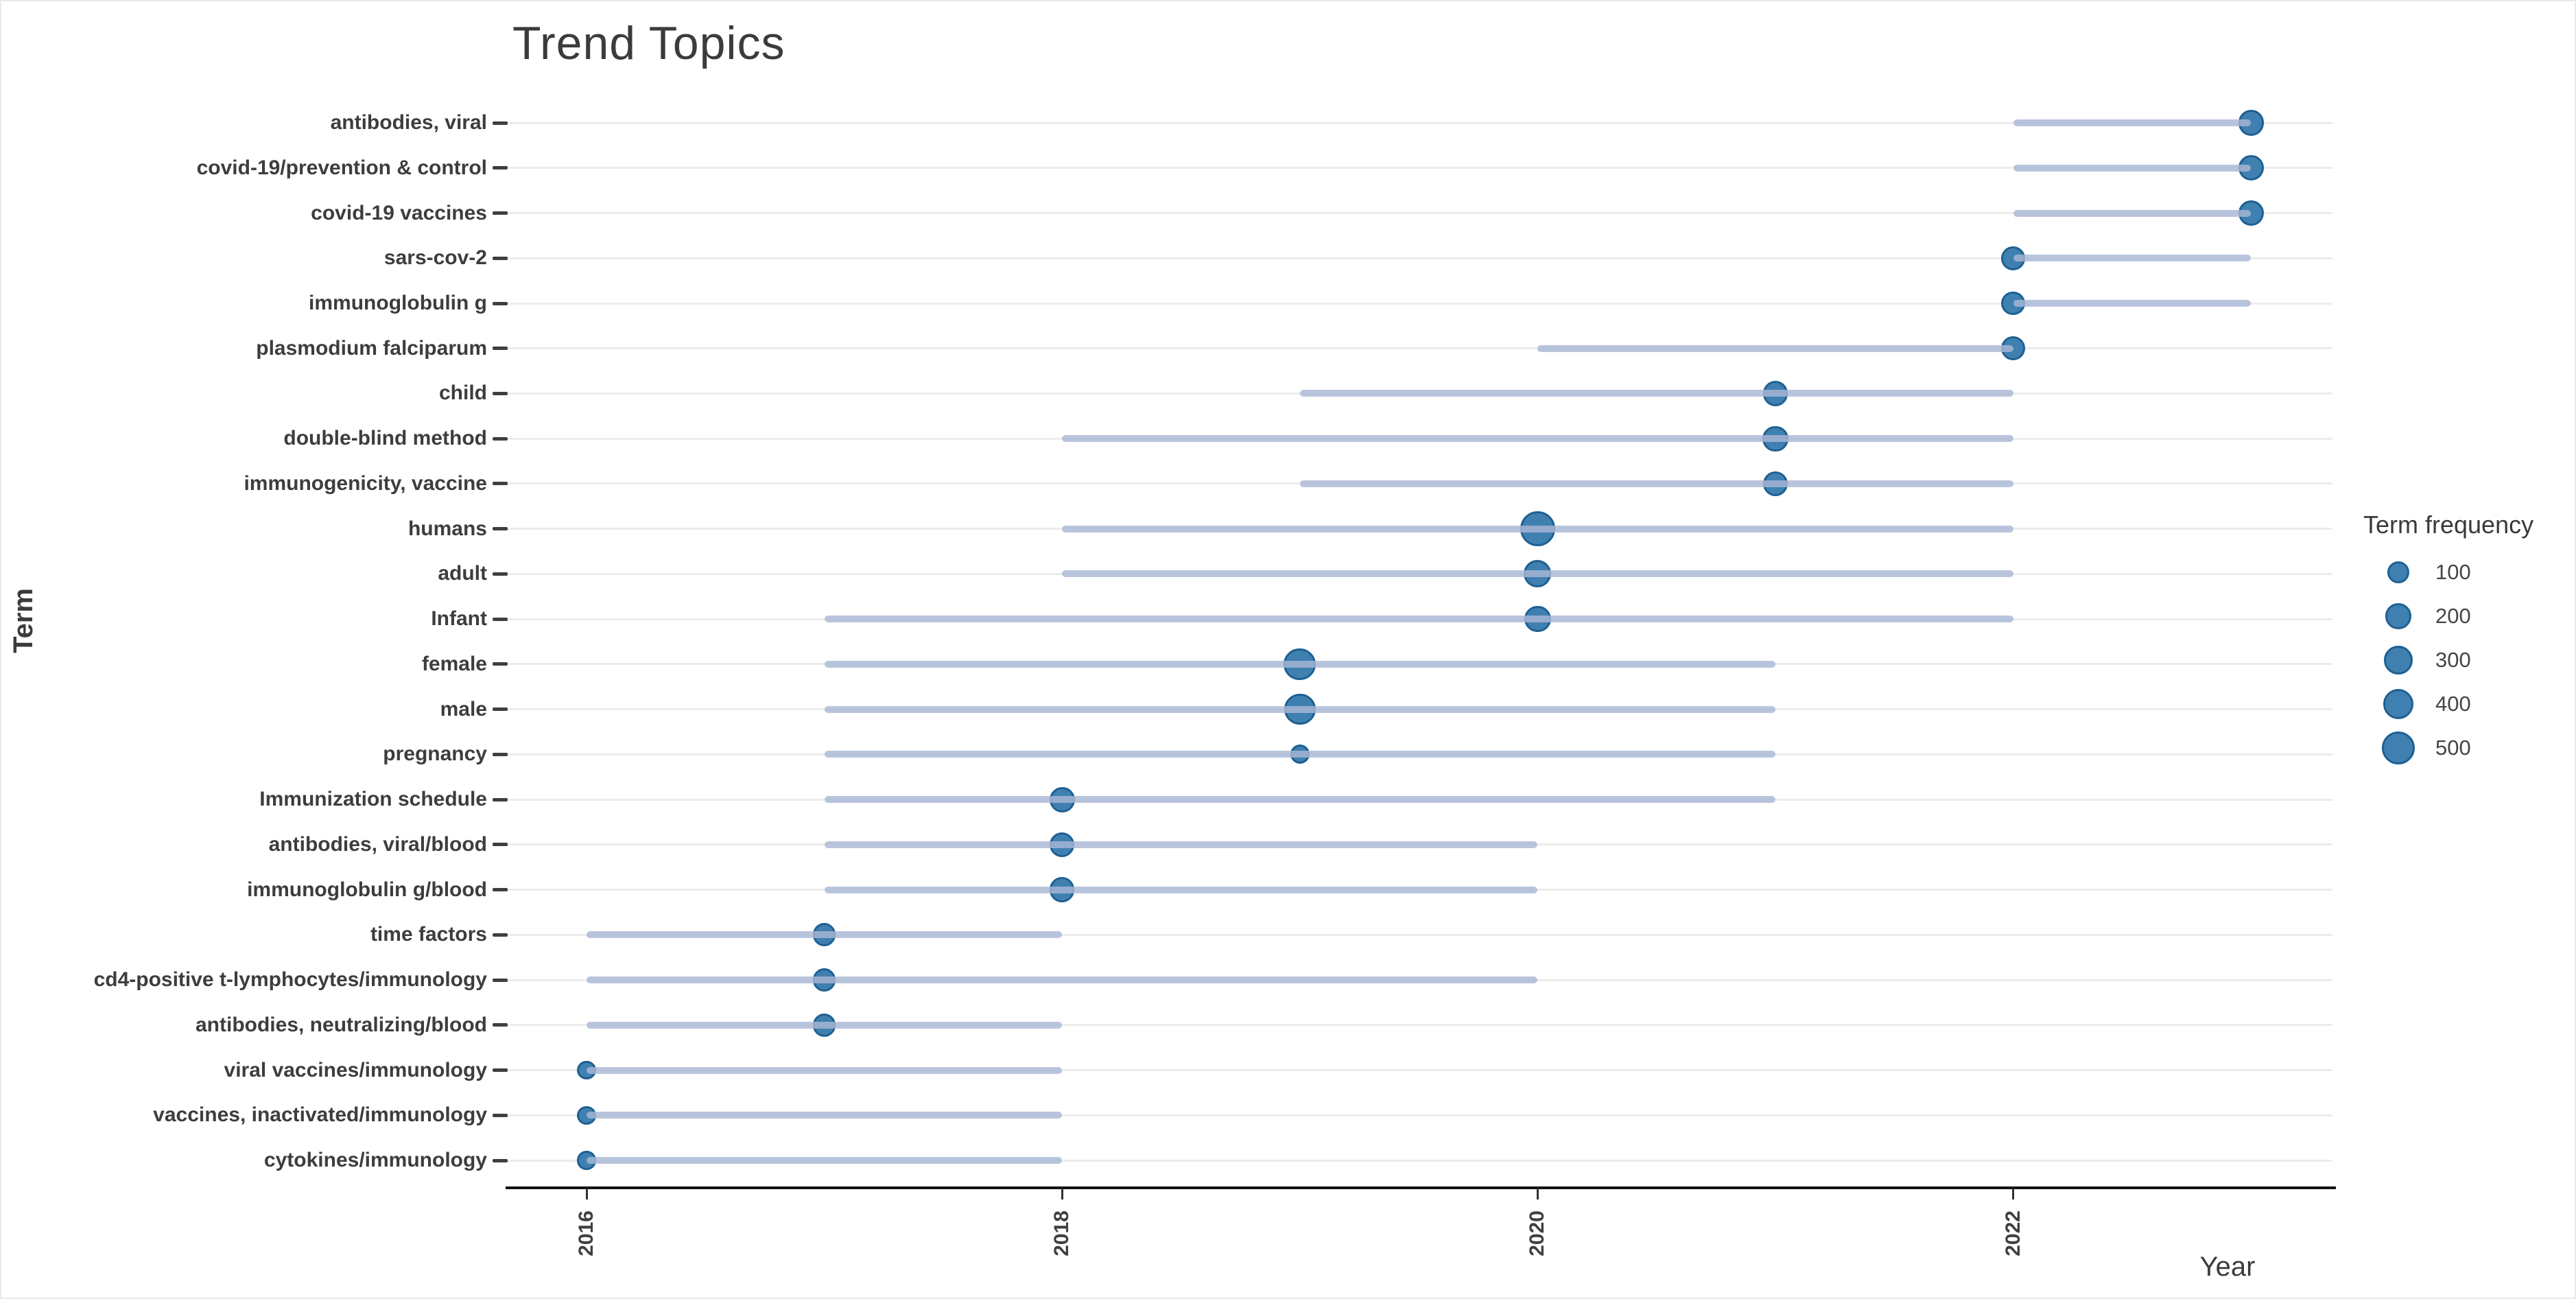 The image size is (2576, 1299). I want to click on y-axis-term-label: covid-19 vaccines, so click(399, 212).